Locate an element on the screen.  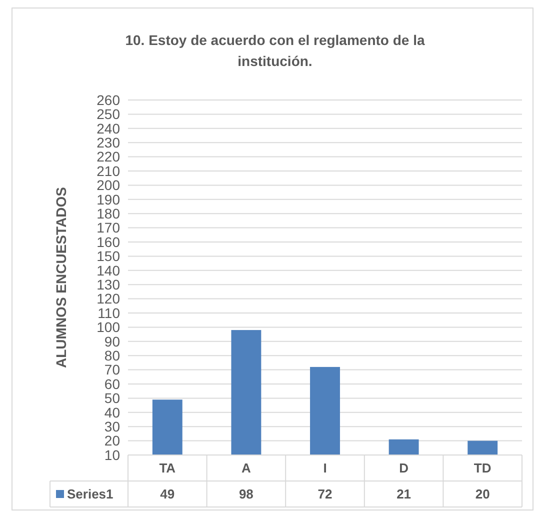
y-tick-label: 30 is located at coordinates (112, 426).